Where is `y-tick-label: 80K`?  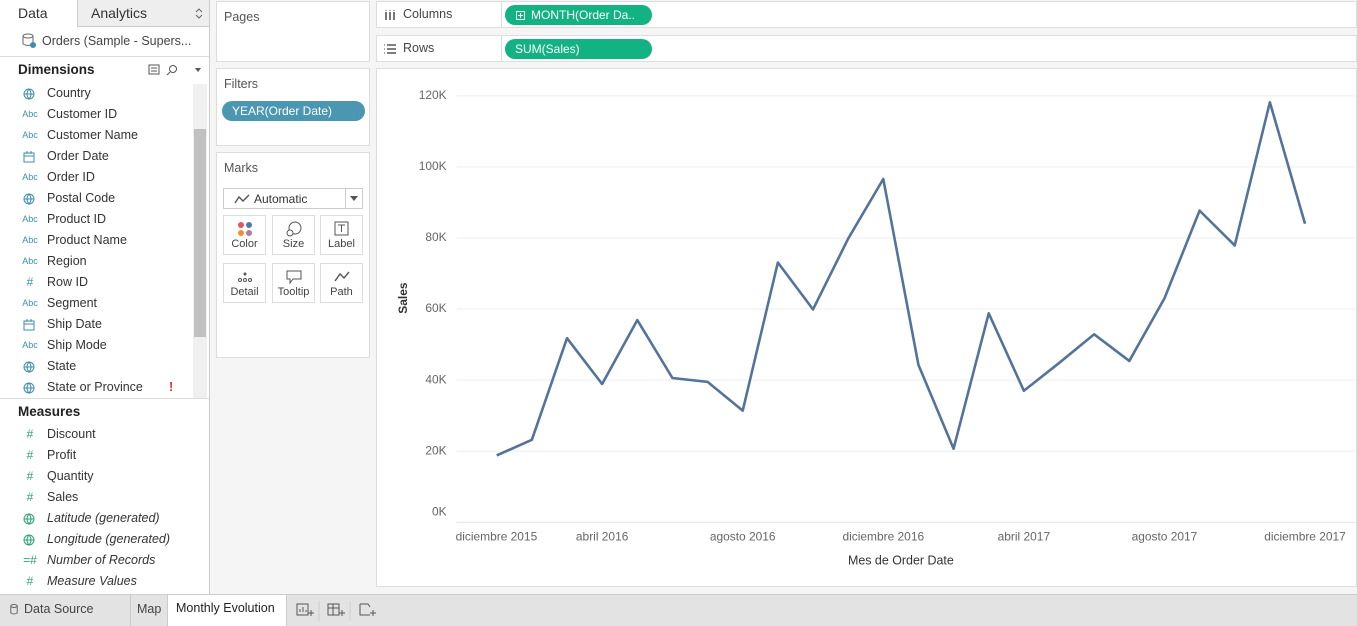 y-tick-label: 80K is located at coordinates (435, 237).